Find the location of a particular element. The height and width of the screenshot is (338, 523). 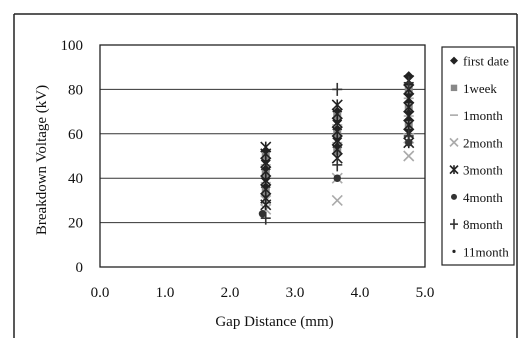

legend-box is located at coordinates (478, 156).